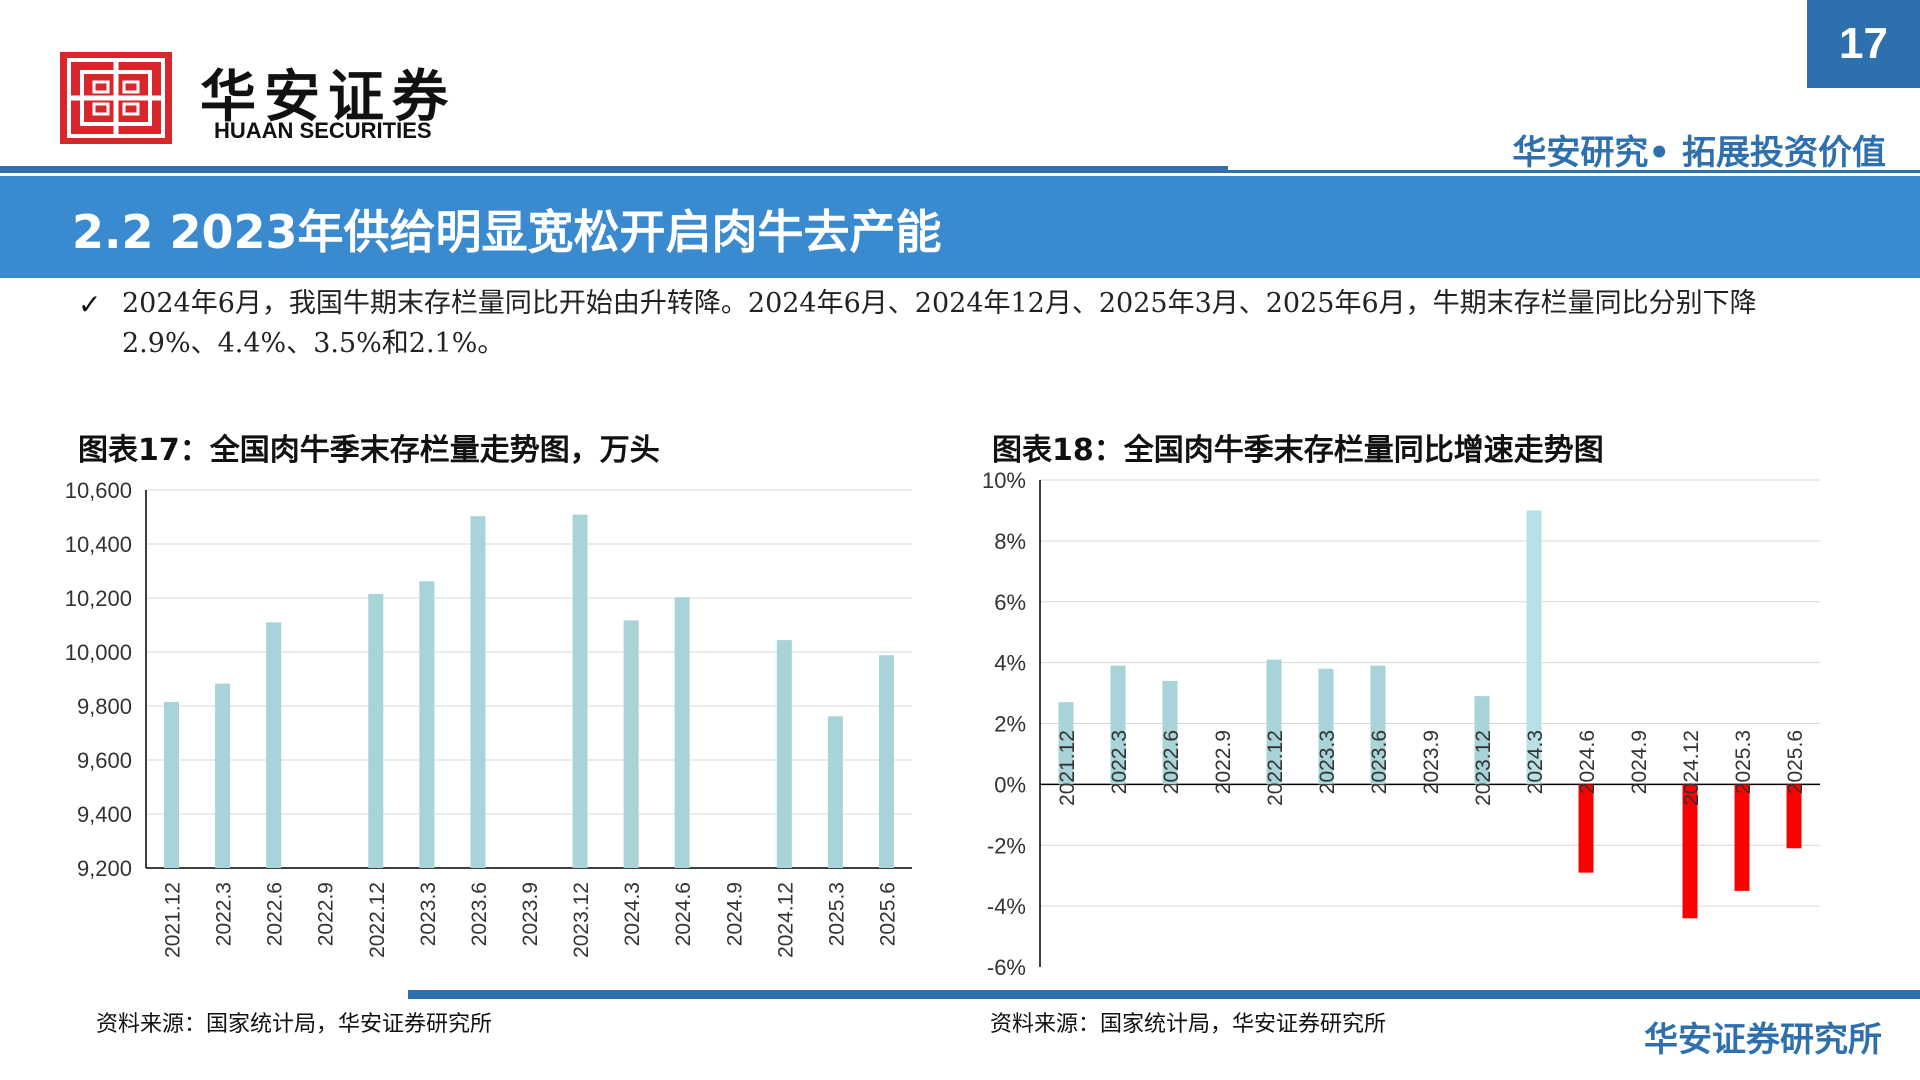 This screenshot has width=1920, height=1080. I want to click on chart18-category-label: 2021.12, so click(1067, 768).